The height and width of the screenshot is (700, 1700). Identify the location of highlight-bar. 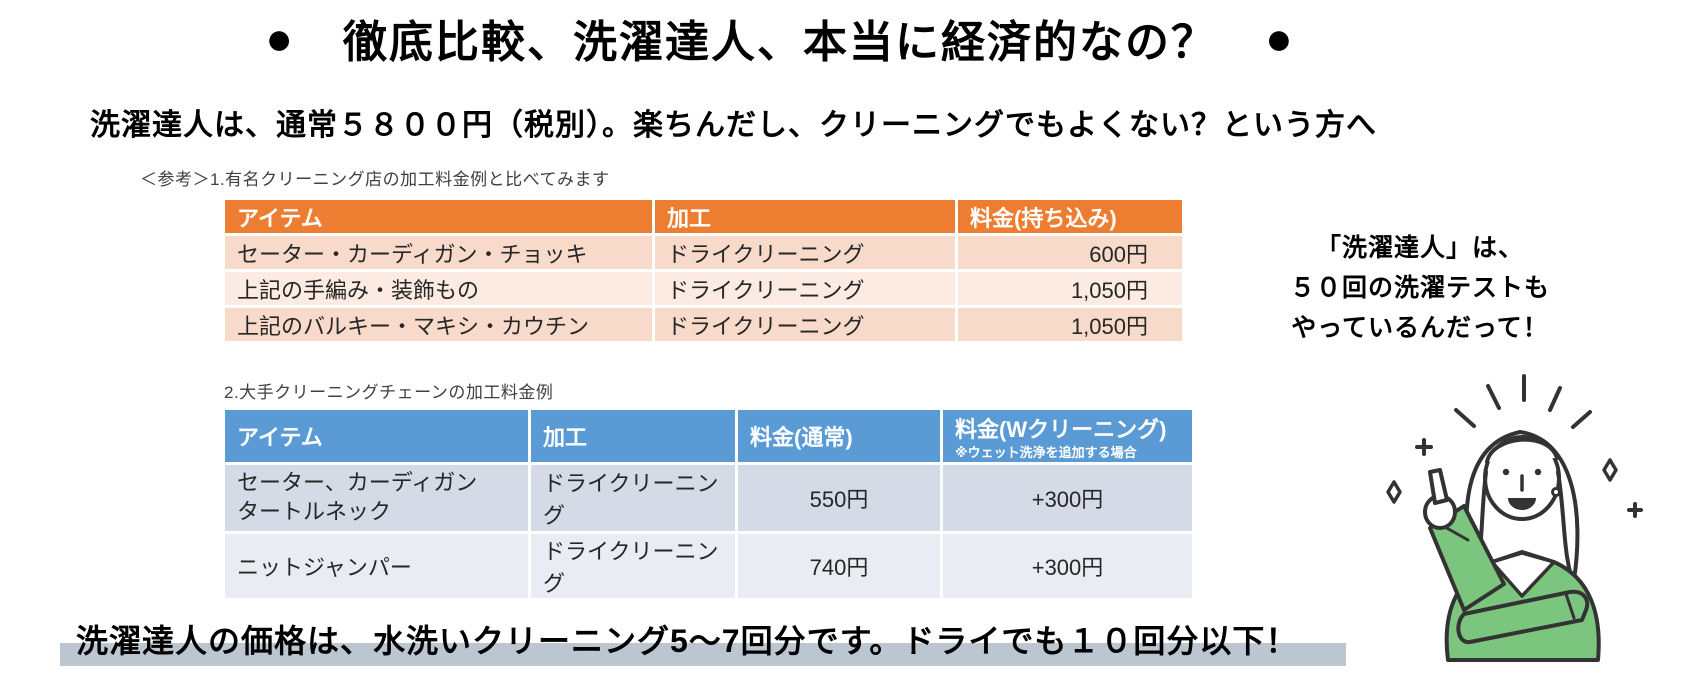
(703, 654).